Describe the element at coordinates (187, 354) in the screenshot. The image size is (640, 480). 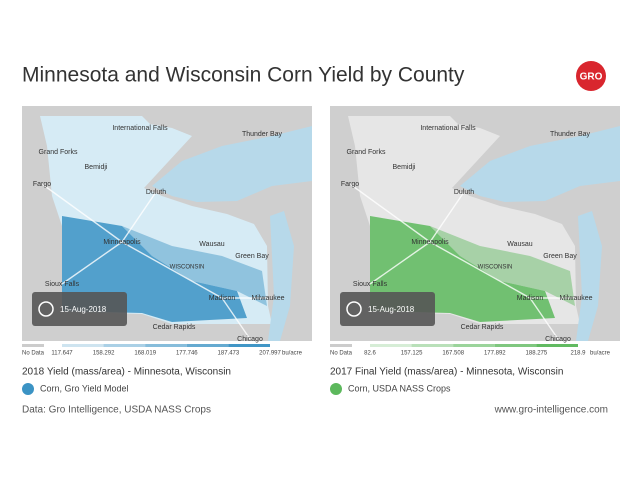
I see `legend-tick-label: 177.746` at that location.